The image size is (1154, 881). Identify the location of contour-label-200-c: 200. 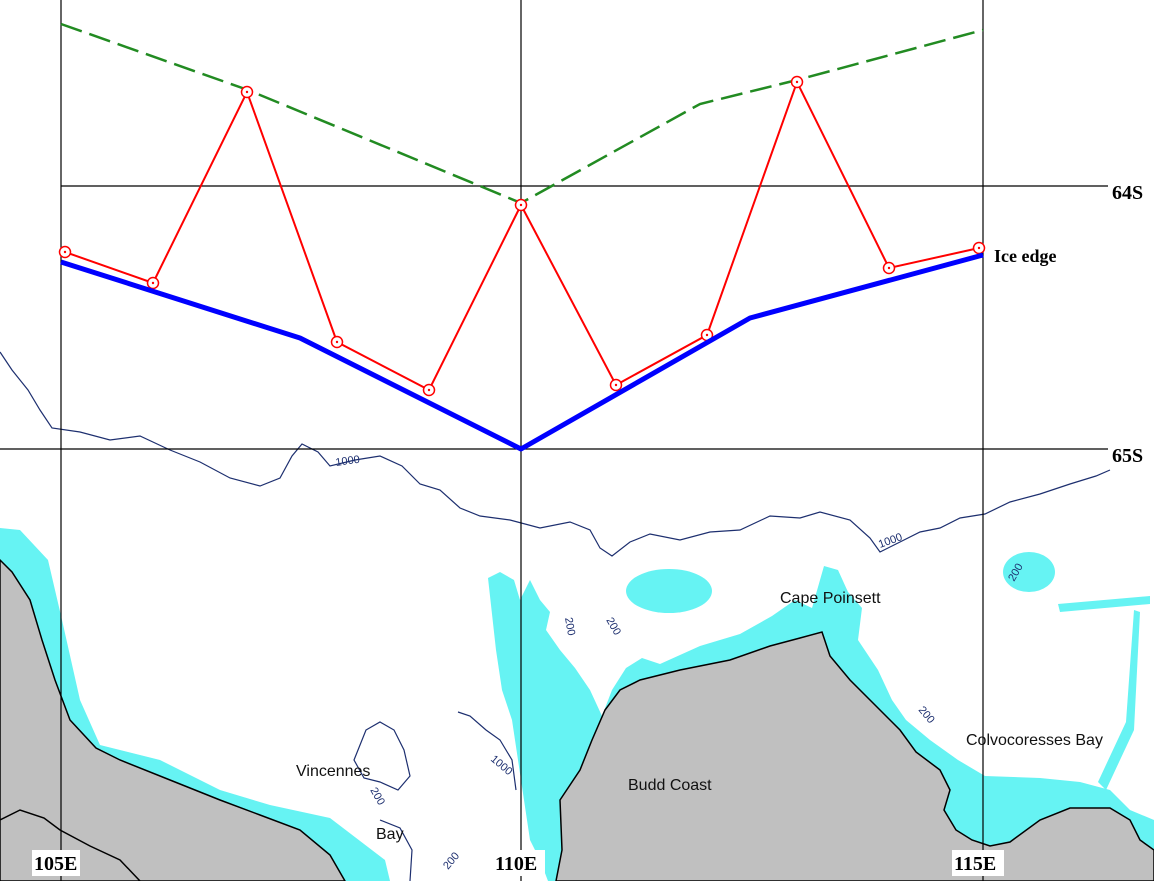
(926, 715).